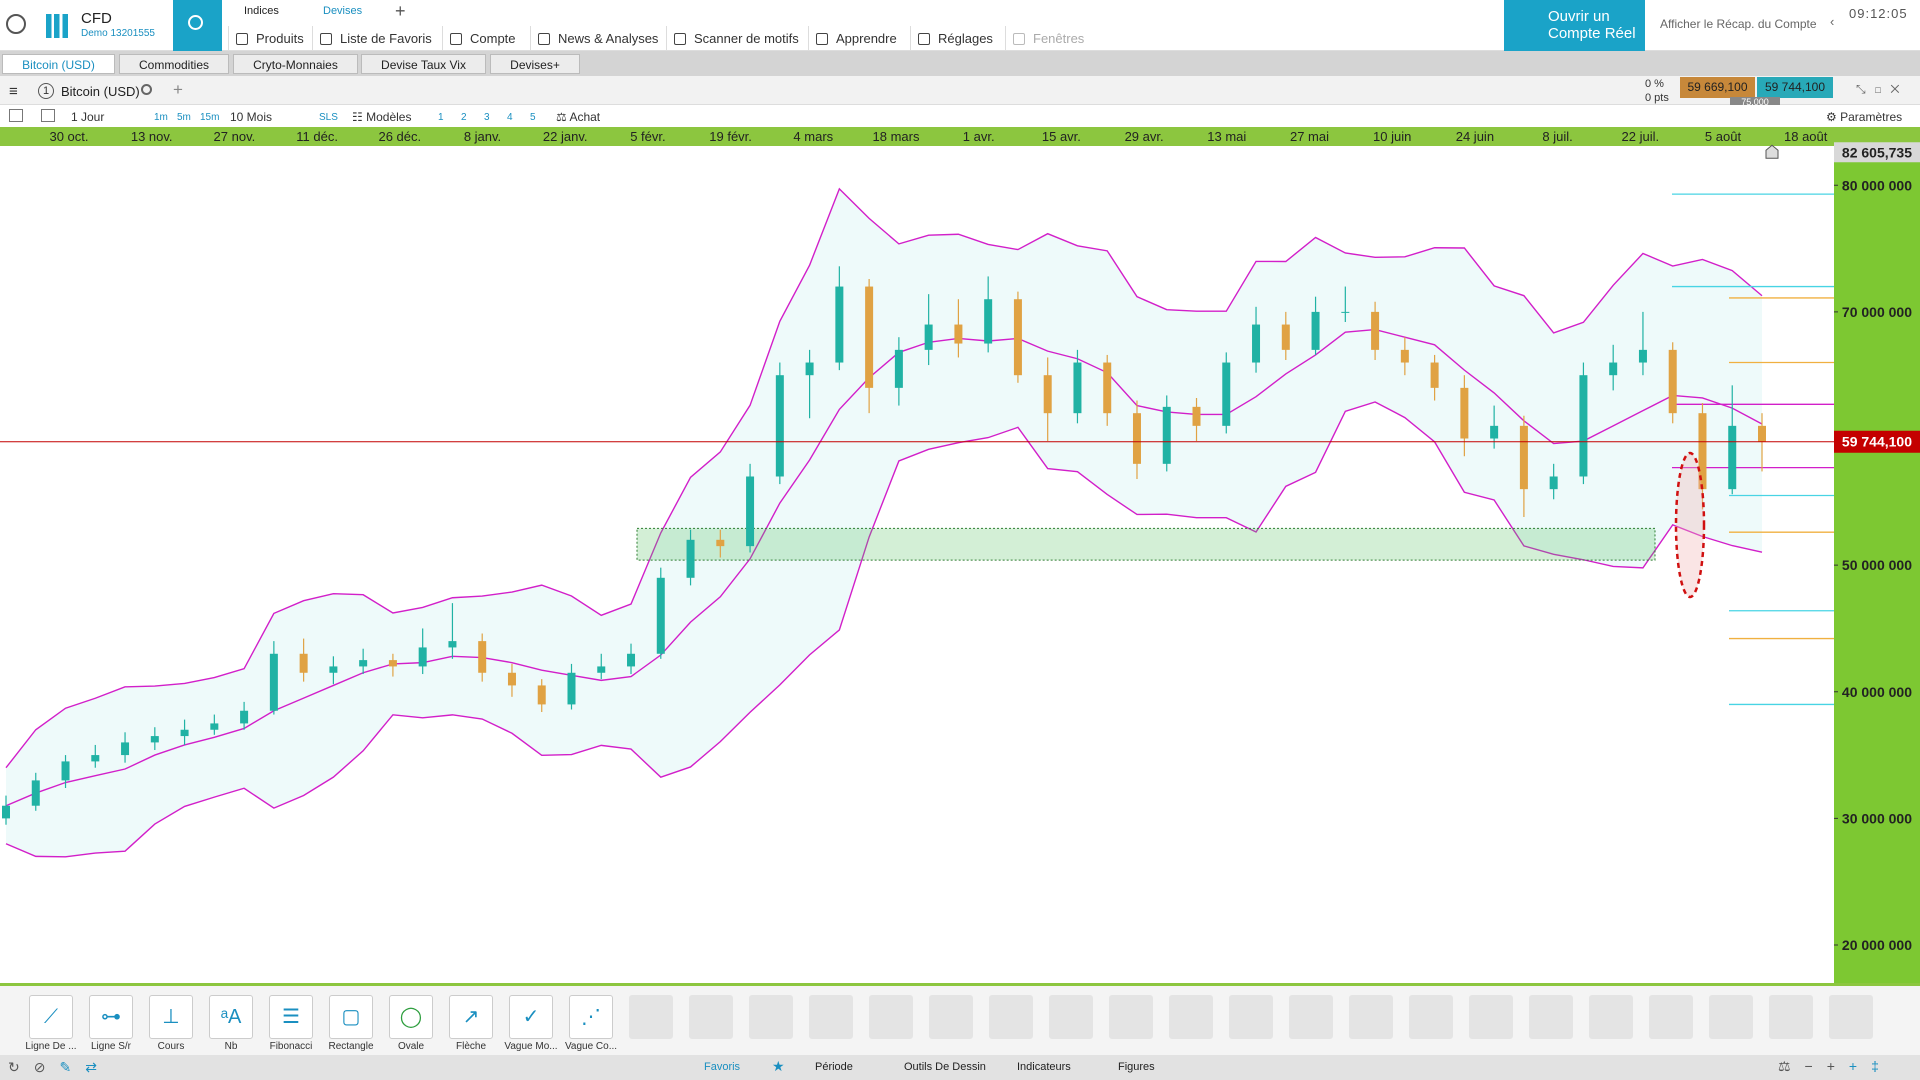 This screenshot has width=1920, height=1080. What do you see at coordinates (608, 38) in the screenshot?
I see `menu-item: News & Analyses` at bounding box center [608, 38].